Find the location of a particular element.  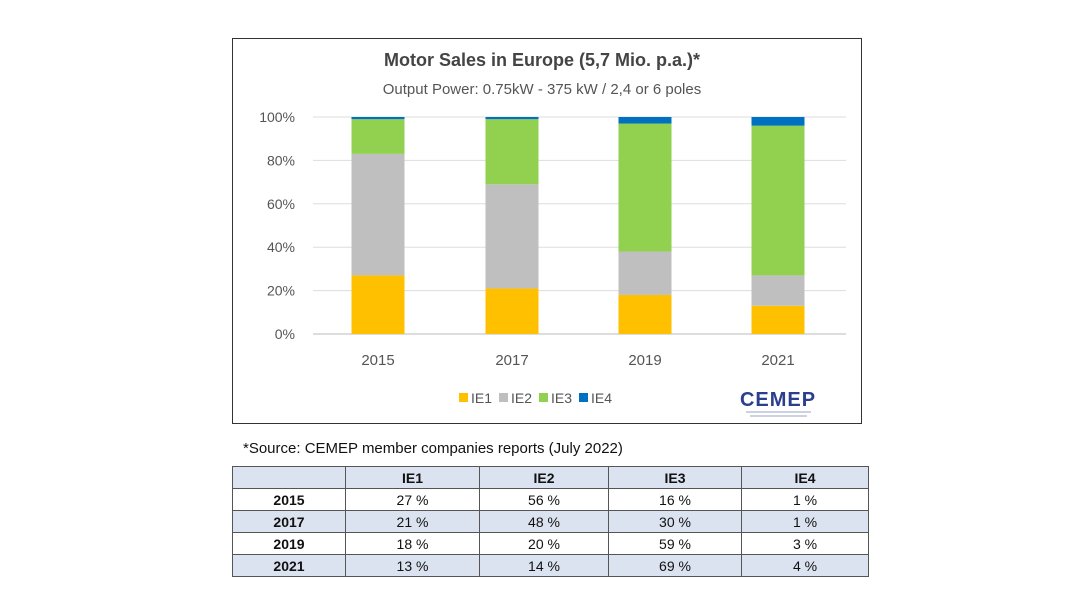

table-cell: 56 % is located at coordinates (544, 499).